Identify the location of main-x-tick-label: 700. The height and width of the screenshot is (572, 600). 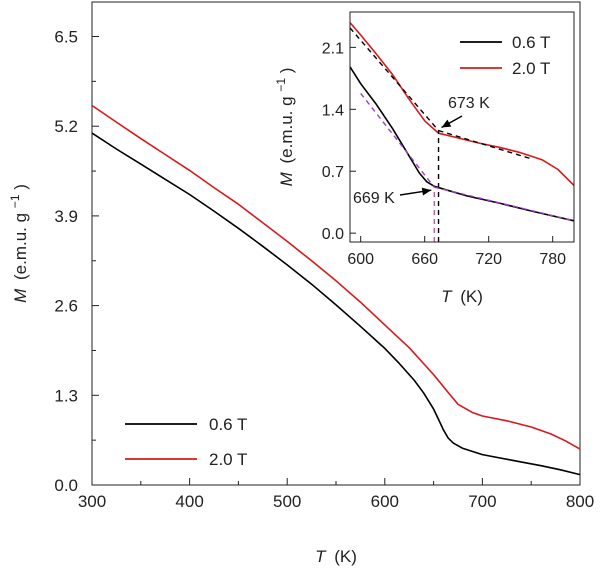
(482, 501).